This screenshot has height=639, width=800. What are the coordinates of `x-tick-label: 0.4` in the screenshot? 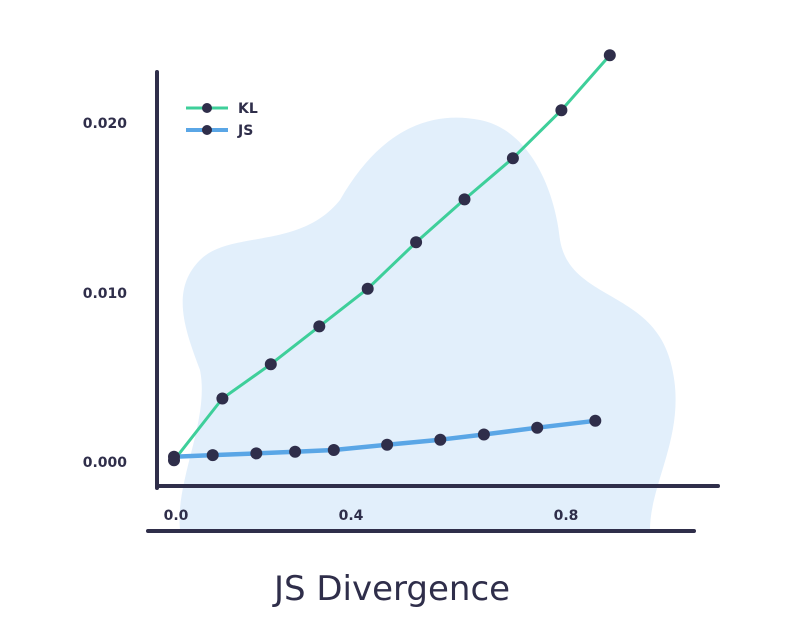 It's located at (351, 516).